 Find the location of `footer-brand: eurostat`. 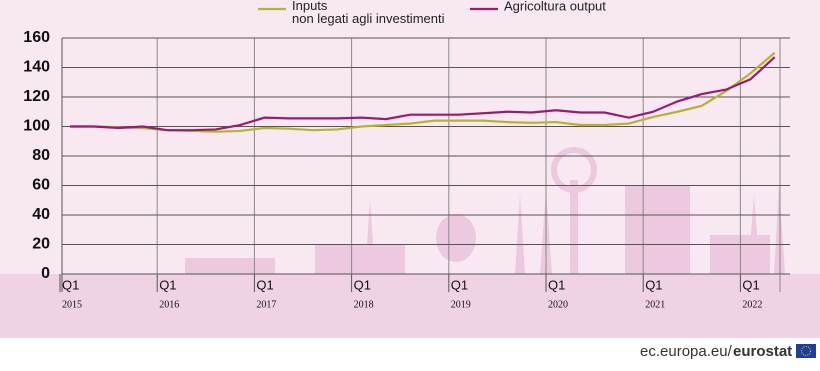

footer-brand: eurostat is located at coordinates (762, 351).